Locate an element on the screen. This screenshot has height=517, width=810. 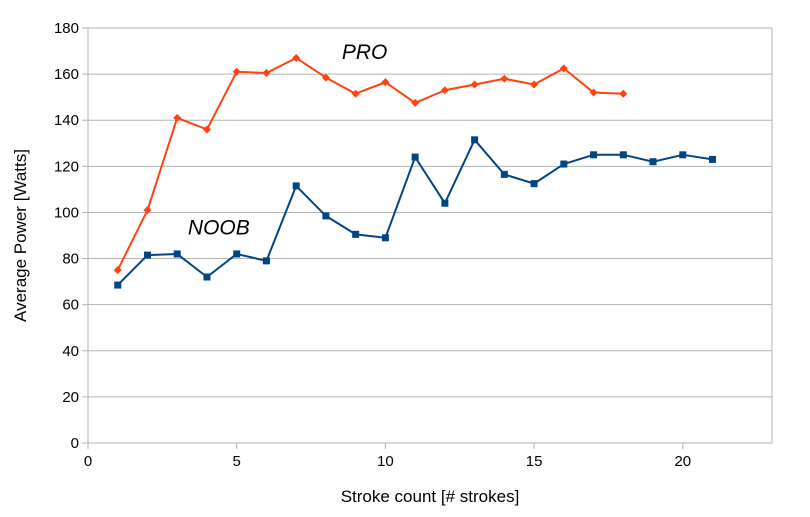
y-tick-label: 0 is located at coordinates (75, 443).